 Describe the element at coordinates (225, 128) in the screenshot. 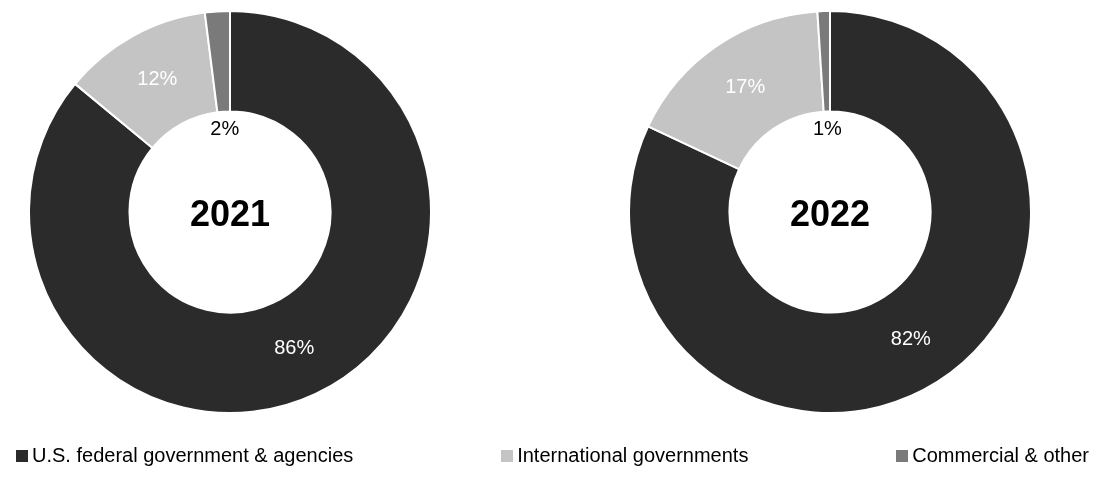

I see `data-label: 2%` at that location.